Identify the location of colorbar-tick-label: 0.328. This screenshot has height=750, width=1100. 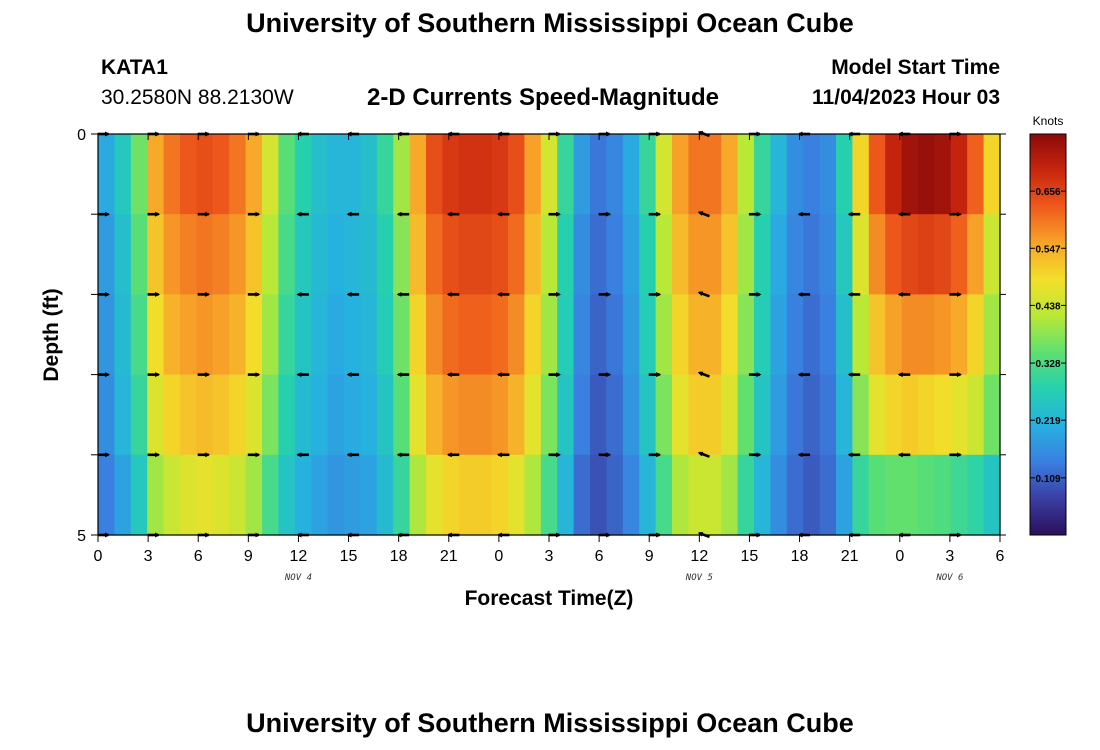
(1047, 364).